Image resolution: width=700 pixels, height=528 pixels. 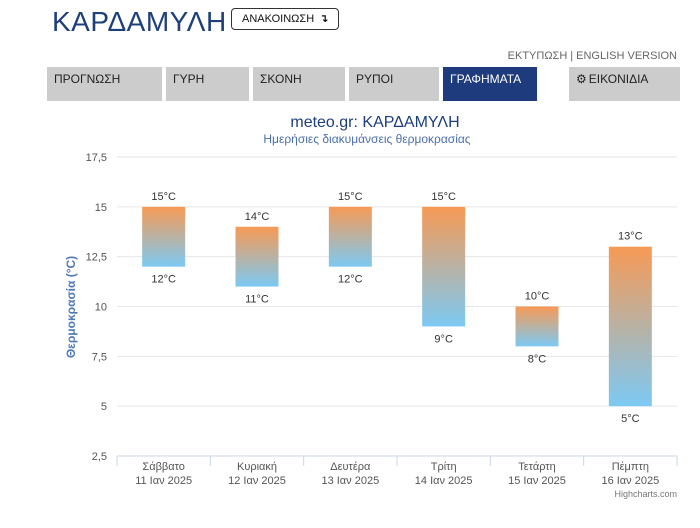 I want to click on tab-widgets: ⚙ ΕΙΚΟΝΙΔΙΑ, so click(x=624, y=84).